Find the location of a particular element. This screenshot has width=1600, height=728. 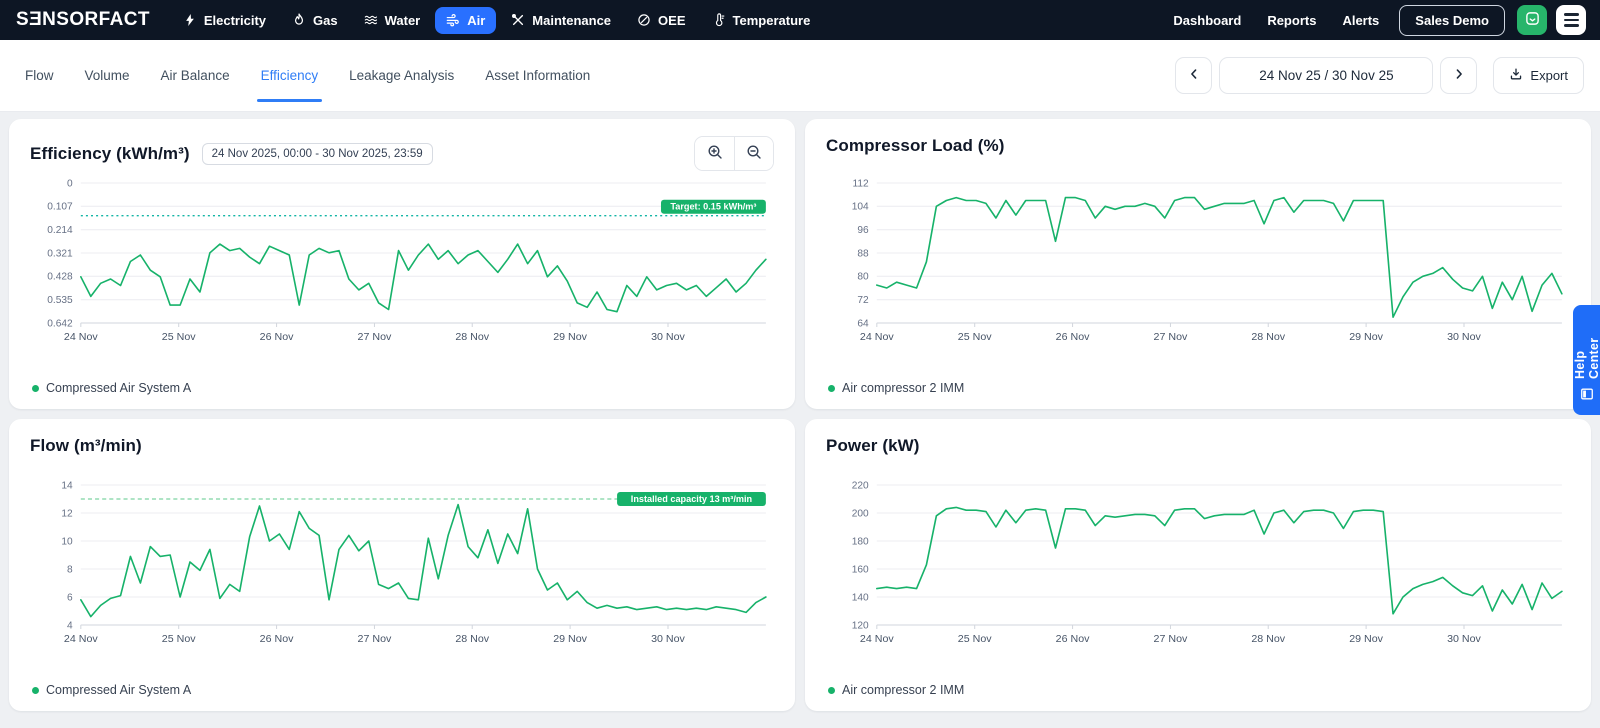

chevron-left-icon is located at coordinates (1194, 75).